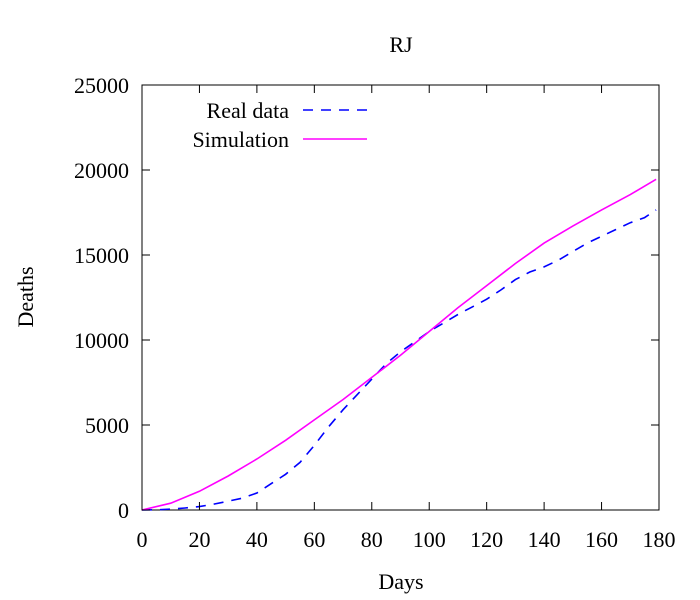  I want to click on y-axis-title: Deaths, so click(25, 296).